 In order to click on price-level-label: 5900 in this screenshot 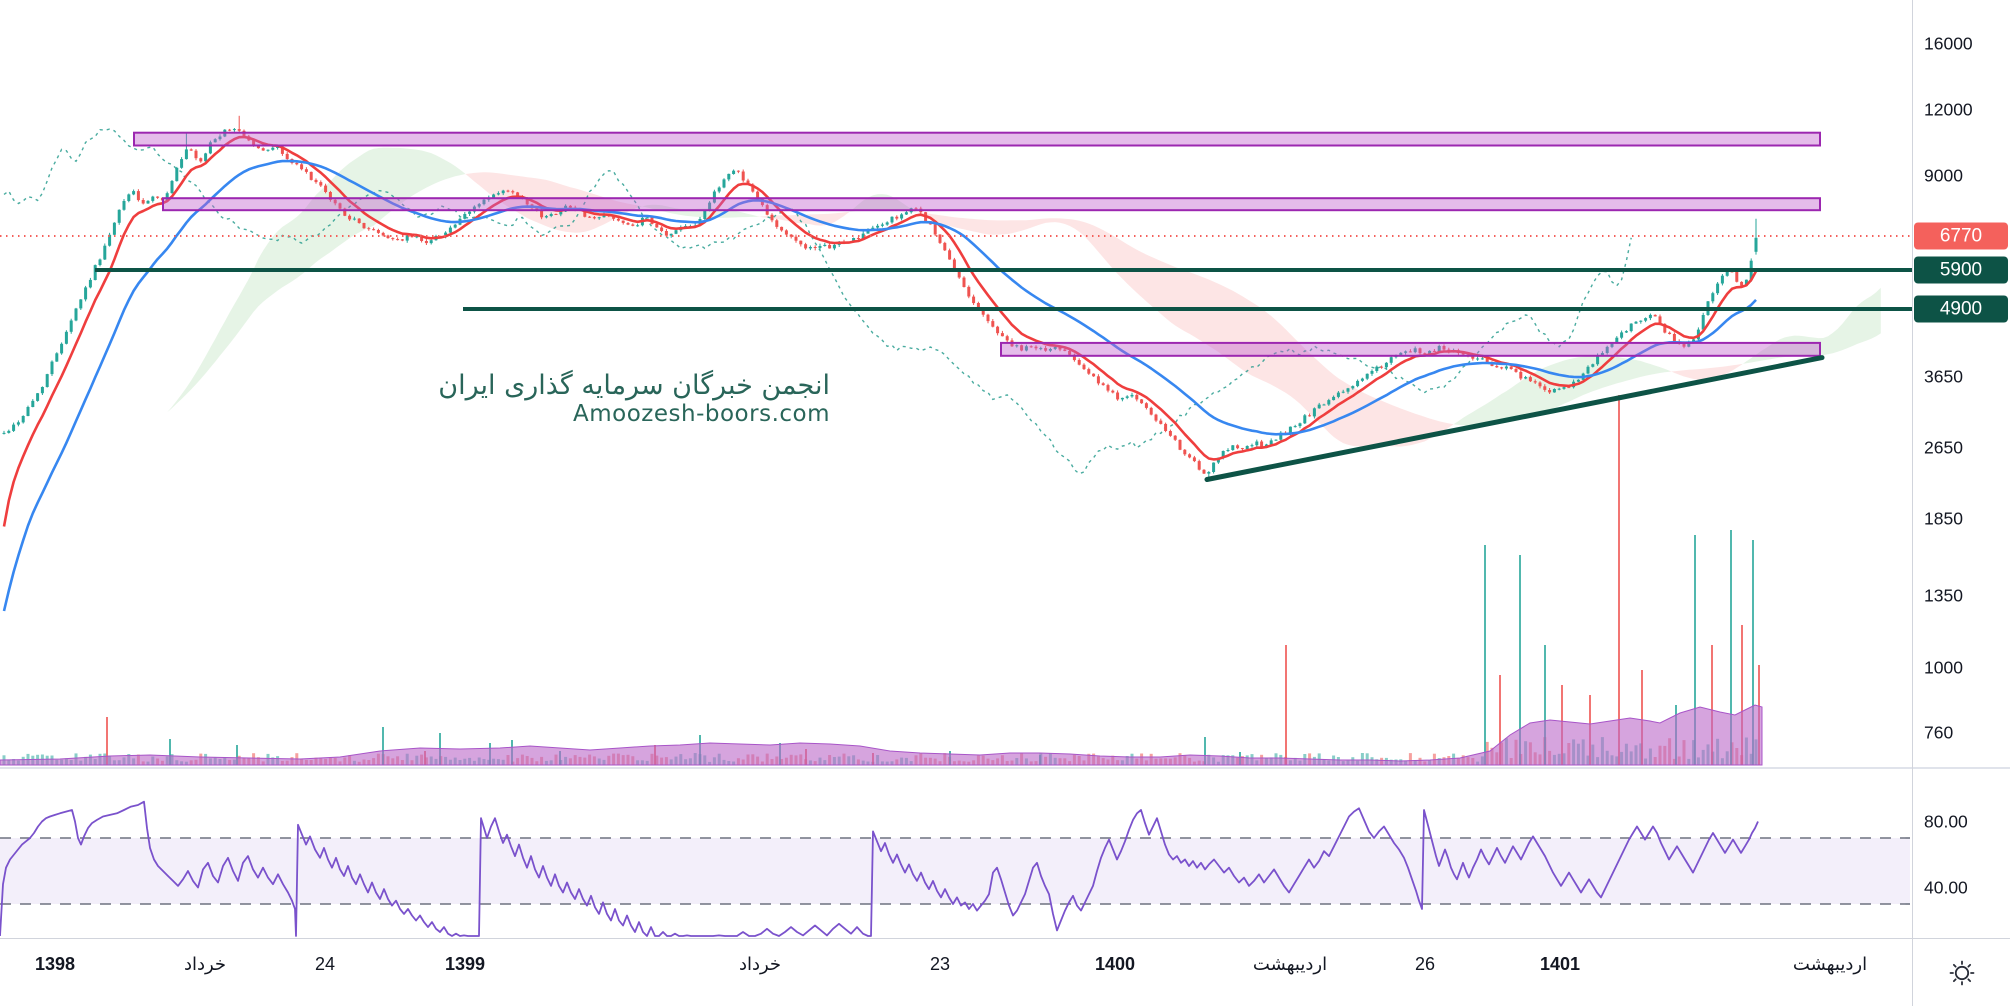, I will do `click(1961, 270)`.